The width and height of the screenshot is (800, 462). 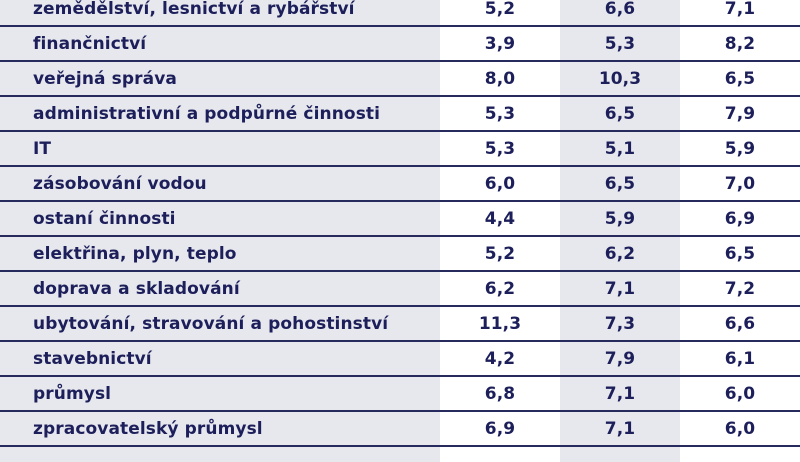 What do you see at coordinates (740, 183) in the screenshot?
I see `value-cell: 7,0` at bounding box center [740, 183].